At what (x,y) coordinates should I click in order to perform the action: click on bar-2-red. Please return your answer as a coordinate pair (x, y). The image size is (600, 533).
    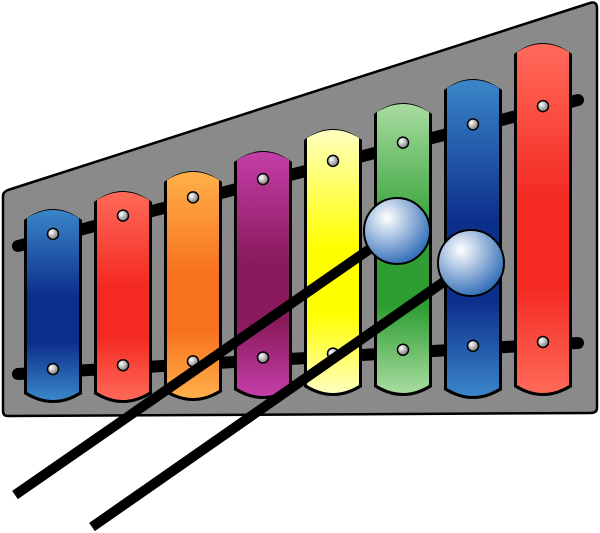
    Looking at the image, I should click on (123, 296).